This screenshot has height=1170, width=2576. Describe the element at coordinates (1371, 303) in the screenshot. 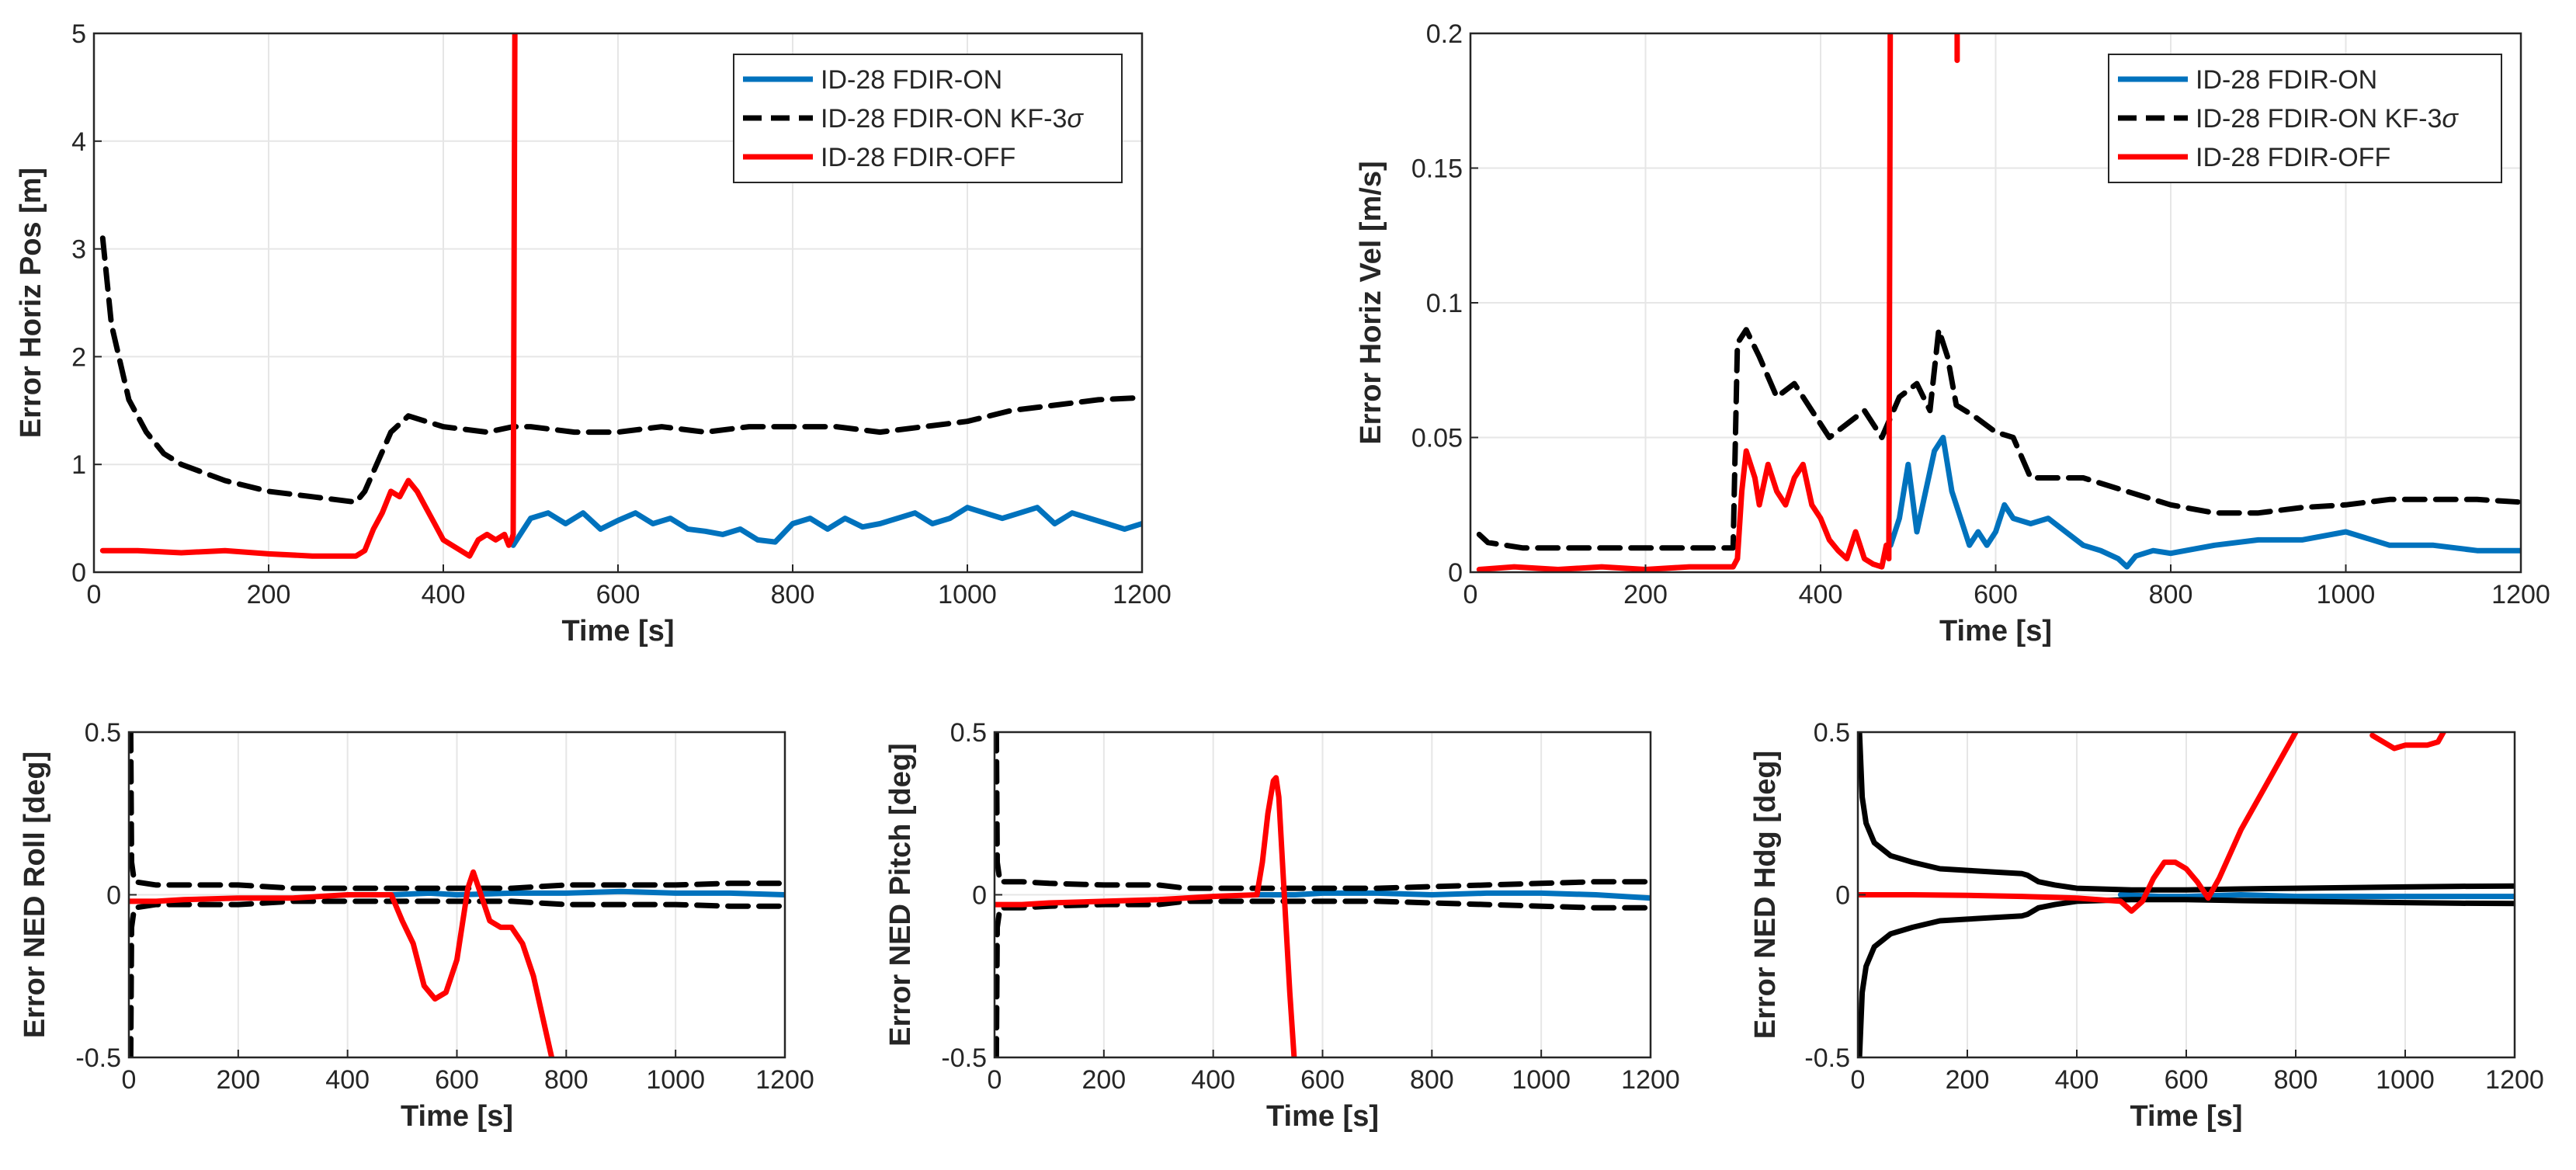

I see `y-axis-label: Error Horiz Vel [m/s]` at that location.